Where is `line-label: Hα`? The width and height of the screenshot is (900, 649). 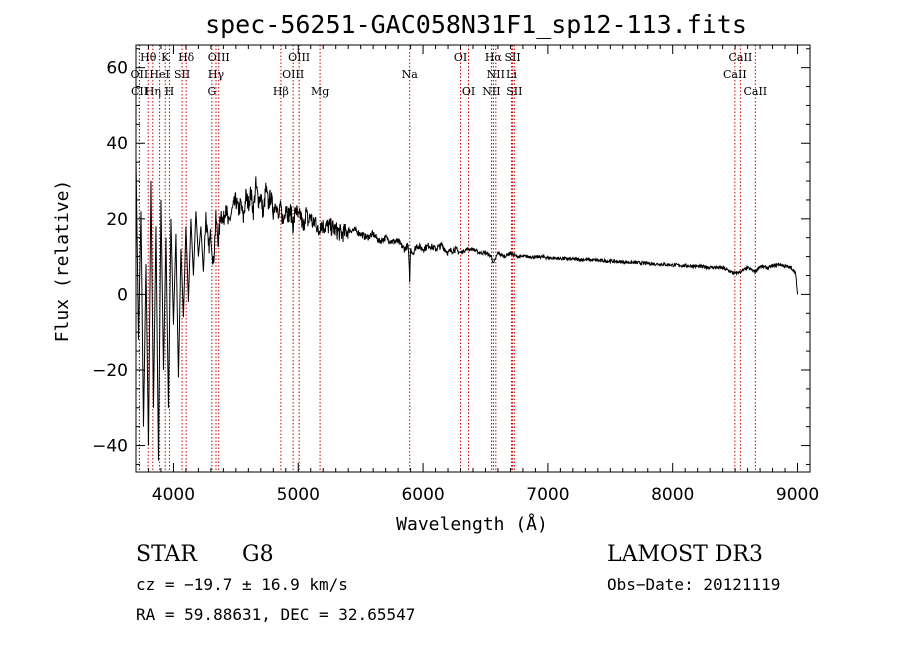
line-label: Hα is located at coordinates (494, 57).